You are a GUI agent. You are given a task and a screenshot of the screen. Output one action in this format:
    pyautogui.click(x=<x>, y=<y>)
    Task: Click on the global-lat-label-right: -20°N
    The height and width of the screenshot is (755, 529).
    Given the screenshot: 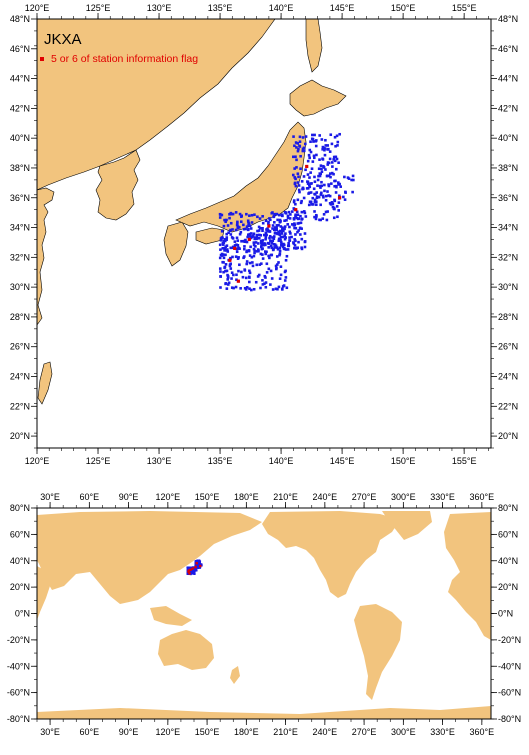 What is the action you would take?
    pyautogui.click(x=509, y=640)
    